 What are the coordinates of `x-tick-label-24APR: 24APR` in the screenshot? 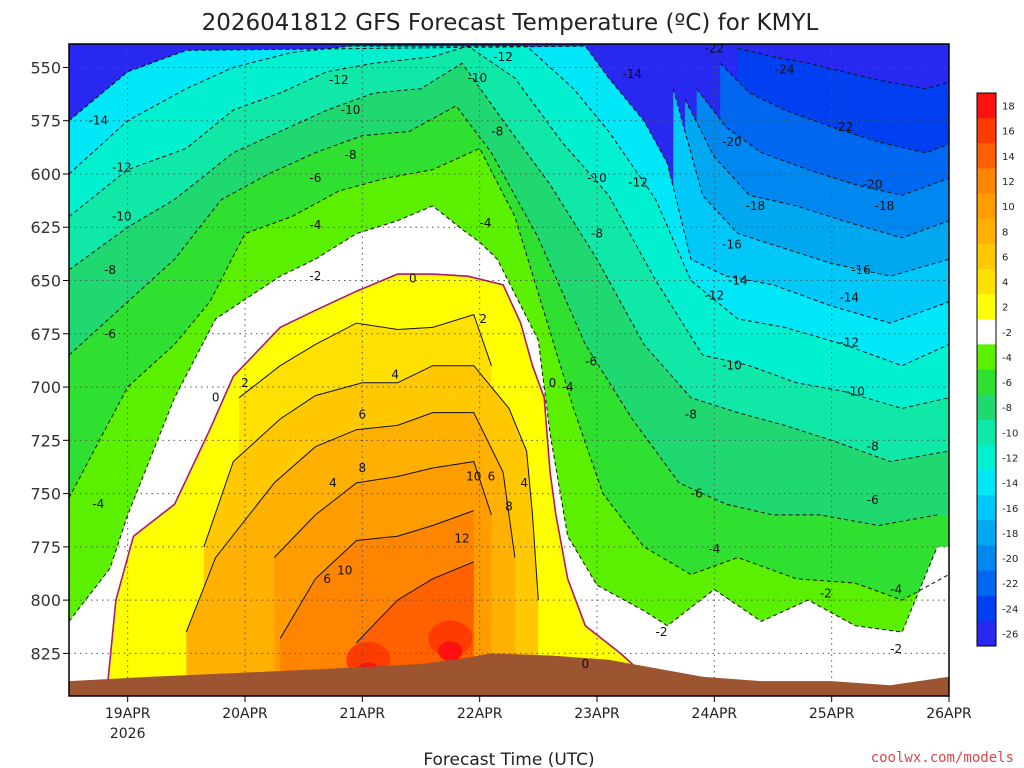 It's located at (715, 714).